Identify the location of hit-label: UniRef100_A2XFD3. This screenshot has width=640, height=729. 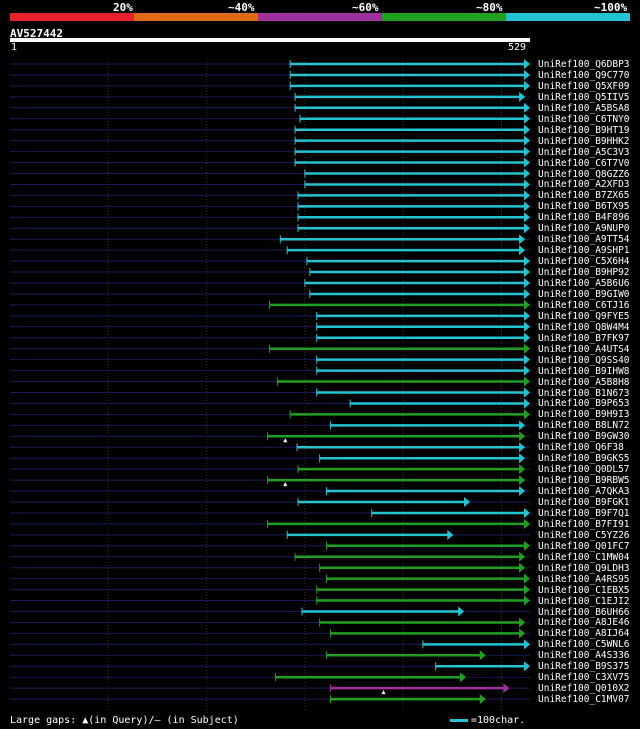
(584, 185).